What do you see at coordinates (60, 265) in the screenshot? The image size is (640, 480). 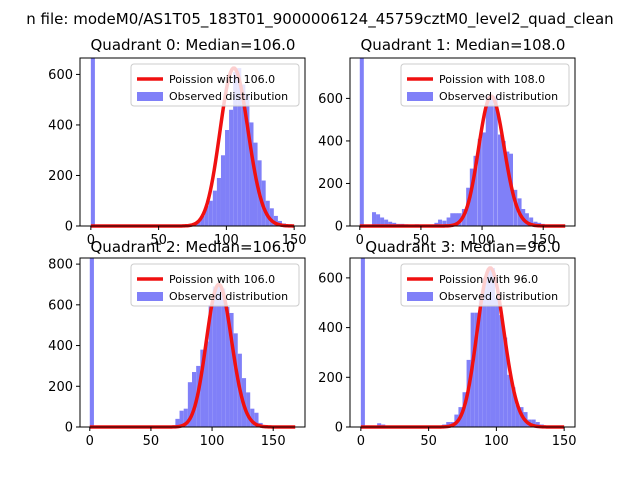 I see `y-tick-label: 800` at bounding box center [60, 265].